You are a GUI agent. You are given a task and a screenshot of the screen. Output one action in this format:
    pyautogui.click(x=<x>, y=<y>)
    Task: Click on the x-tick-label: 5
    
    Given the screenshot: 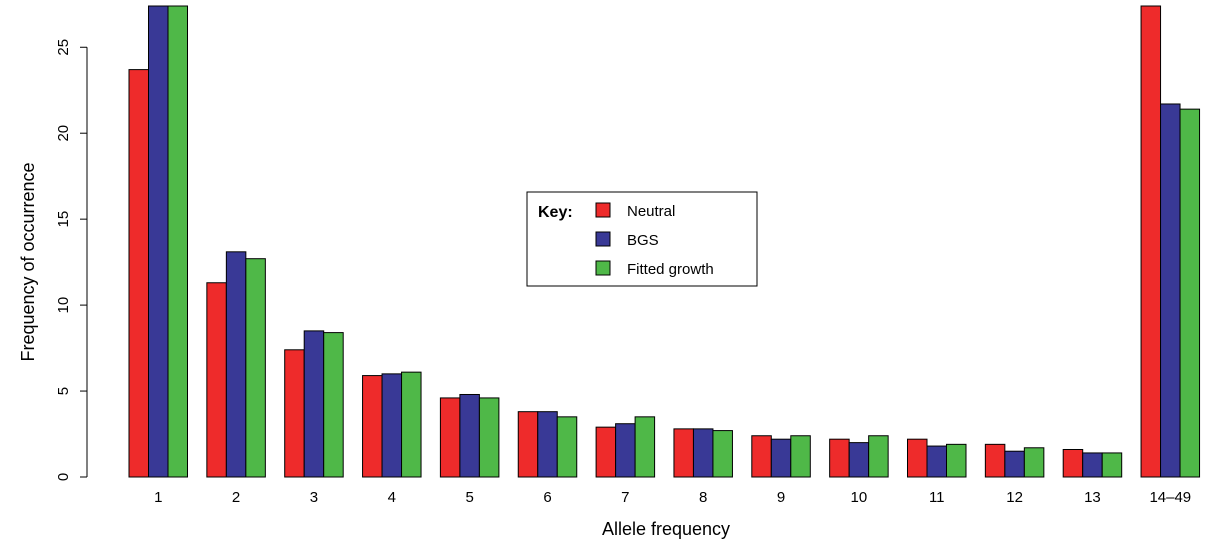 What is the action you would take?
    pyautogui.click(x=469, y=497)
    